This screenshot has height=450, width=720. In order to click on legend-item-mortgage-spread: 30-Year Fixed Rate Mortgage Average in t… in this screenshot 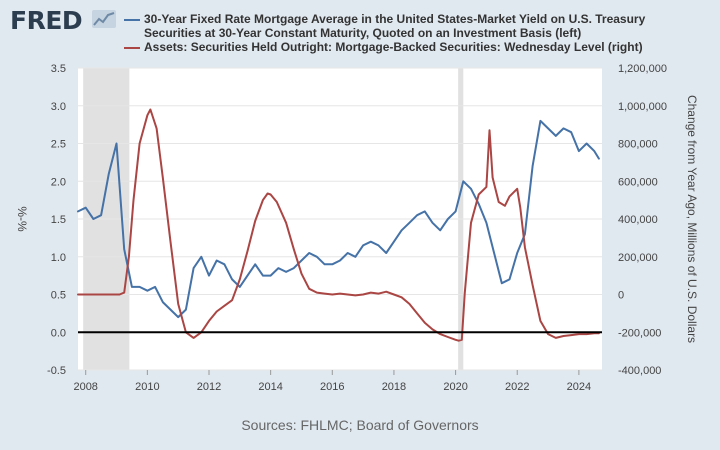, I will do `click(394, 26)`.